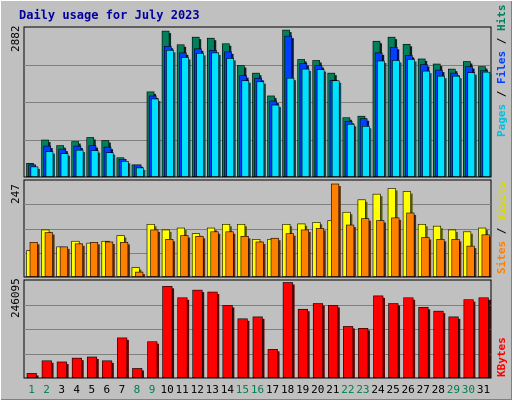 The image size is (512, 400). I want to click on legend-top: Pages / Files / Hits, so click(501, 71).